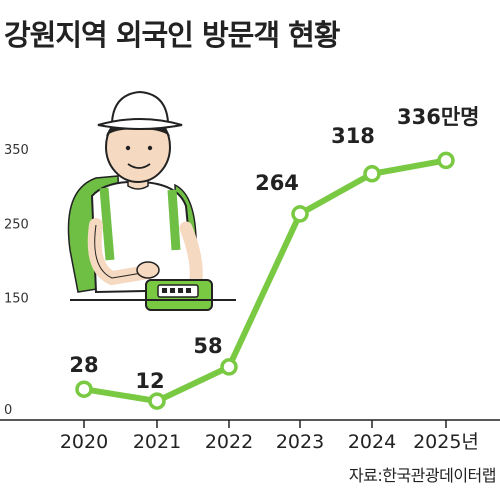 The height and width of the screenshot is (488, 500). Describe the element at coordinates (16, 299) in the screenshot. I see `y-tick-label: 150` at that location.